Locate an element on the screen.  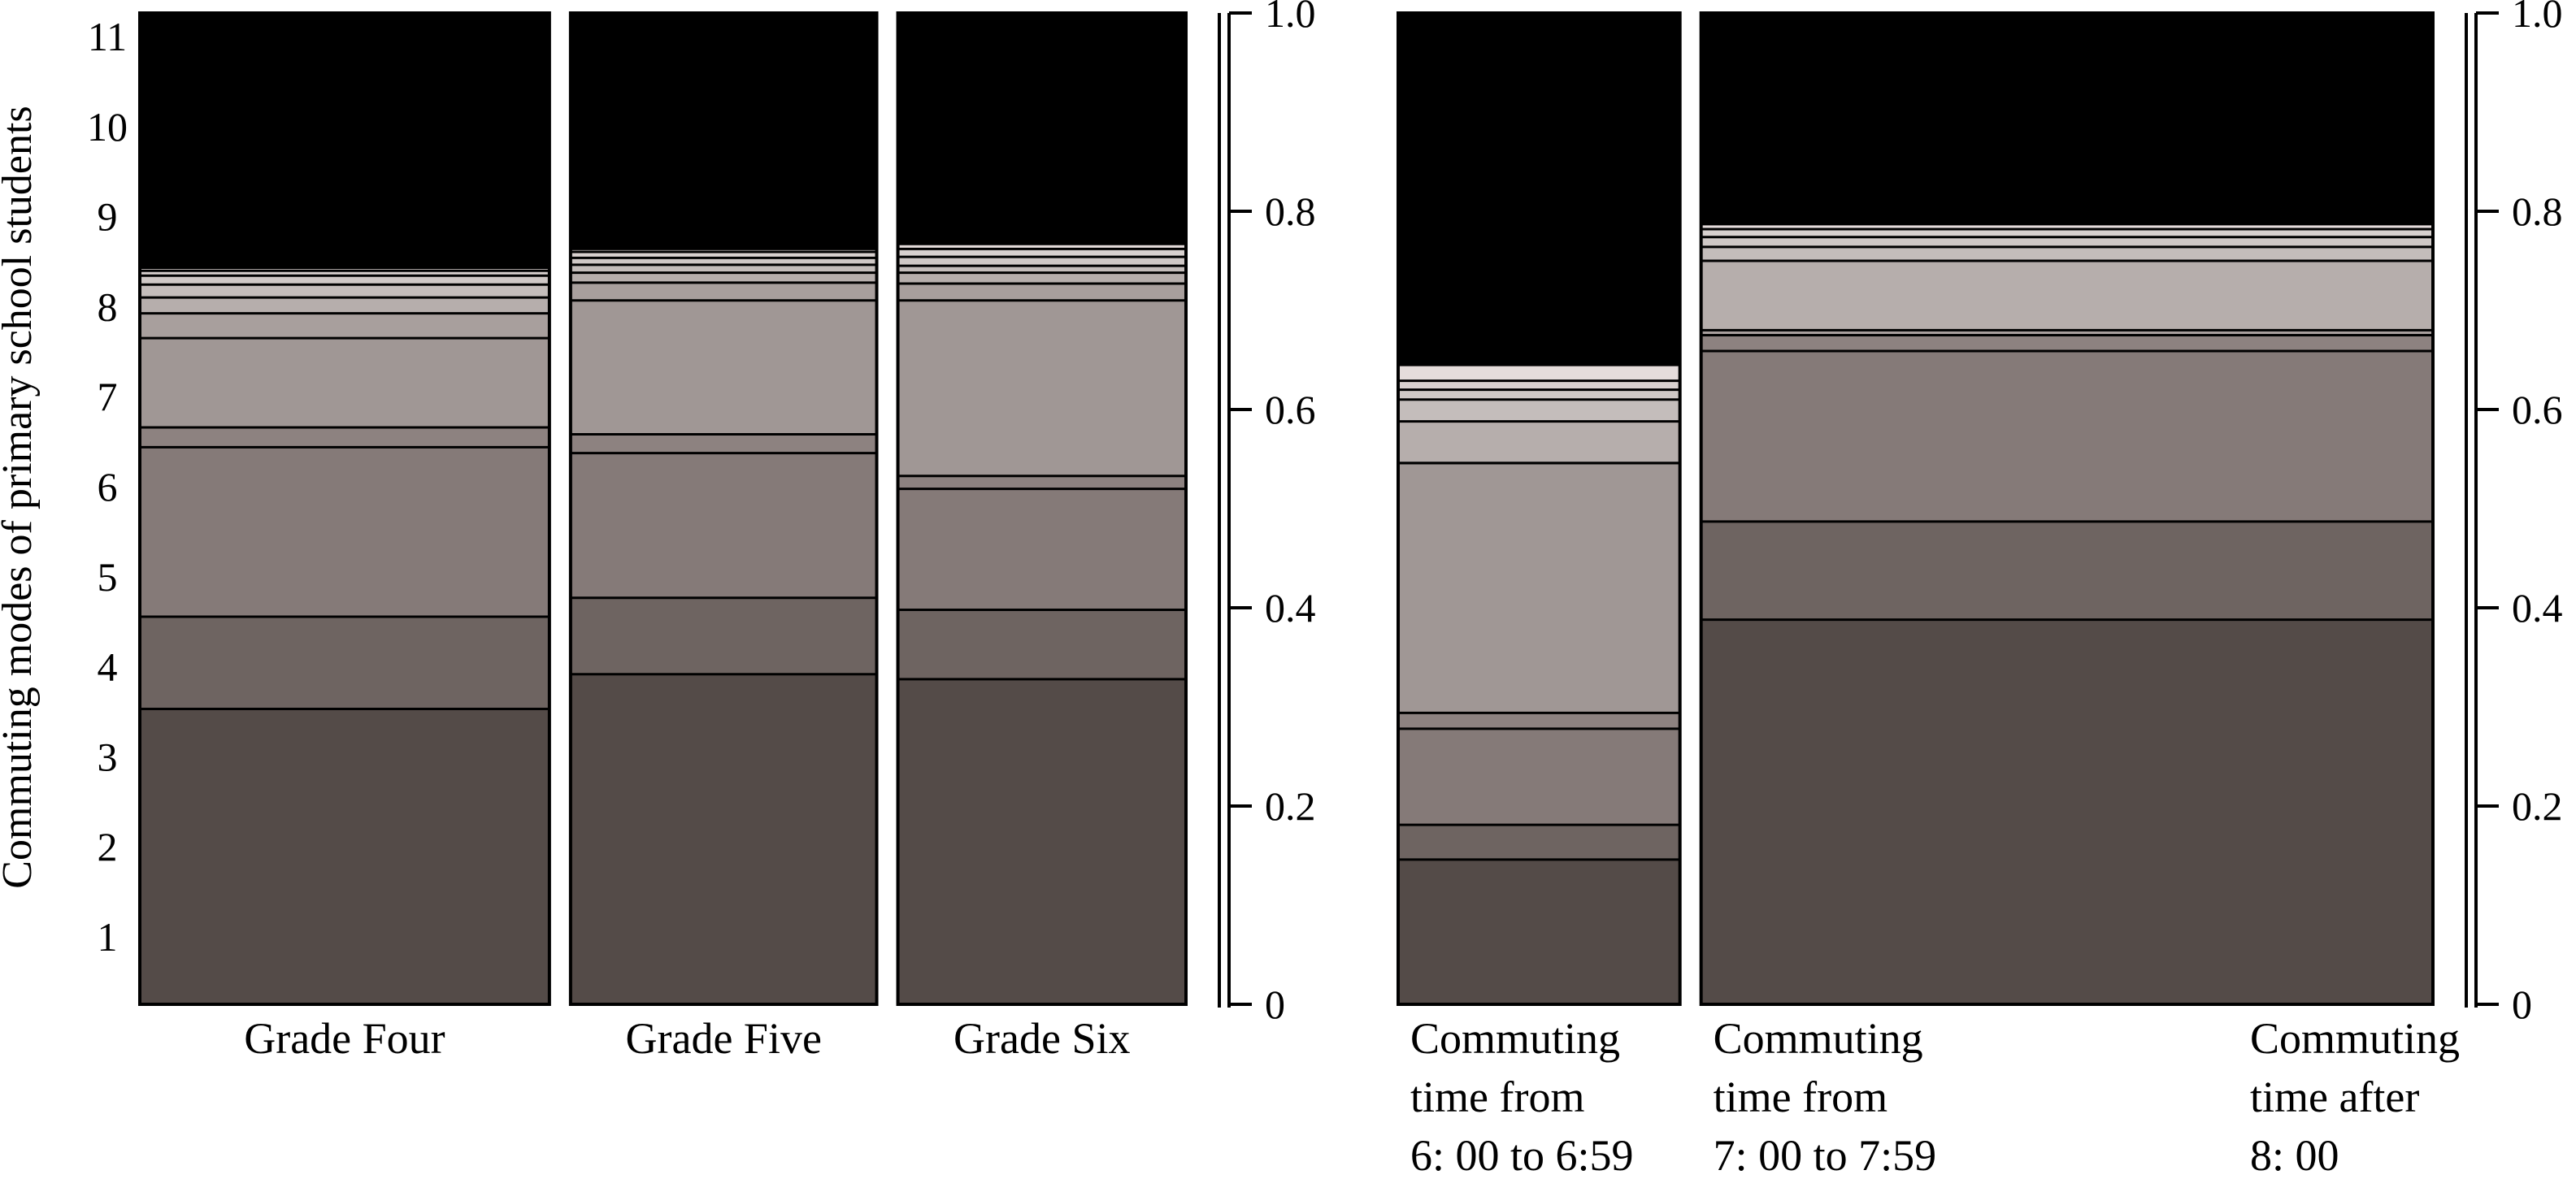
scale-tick-label: 0.2 is located at coordinates (2537, 806).